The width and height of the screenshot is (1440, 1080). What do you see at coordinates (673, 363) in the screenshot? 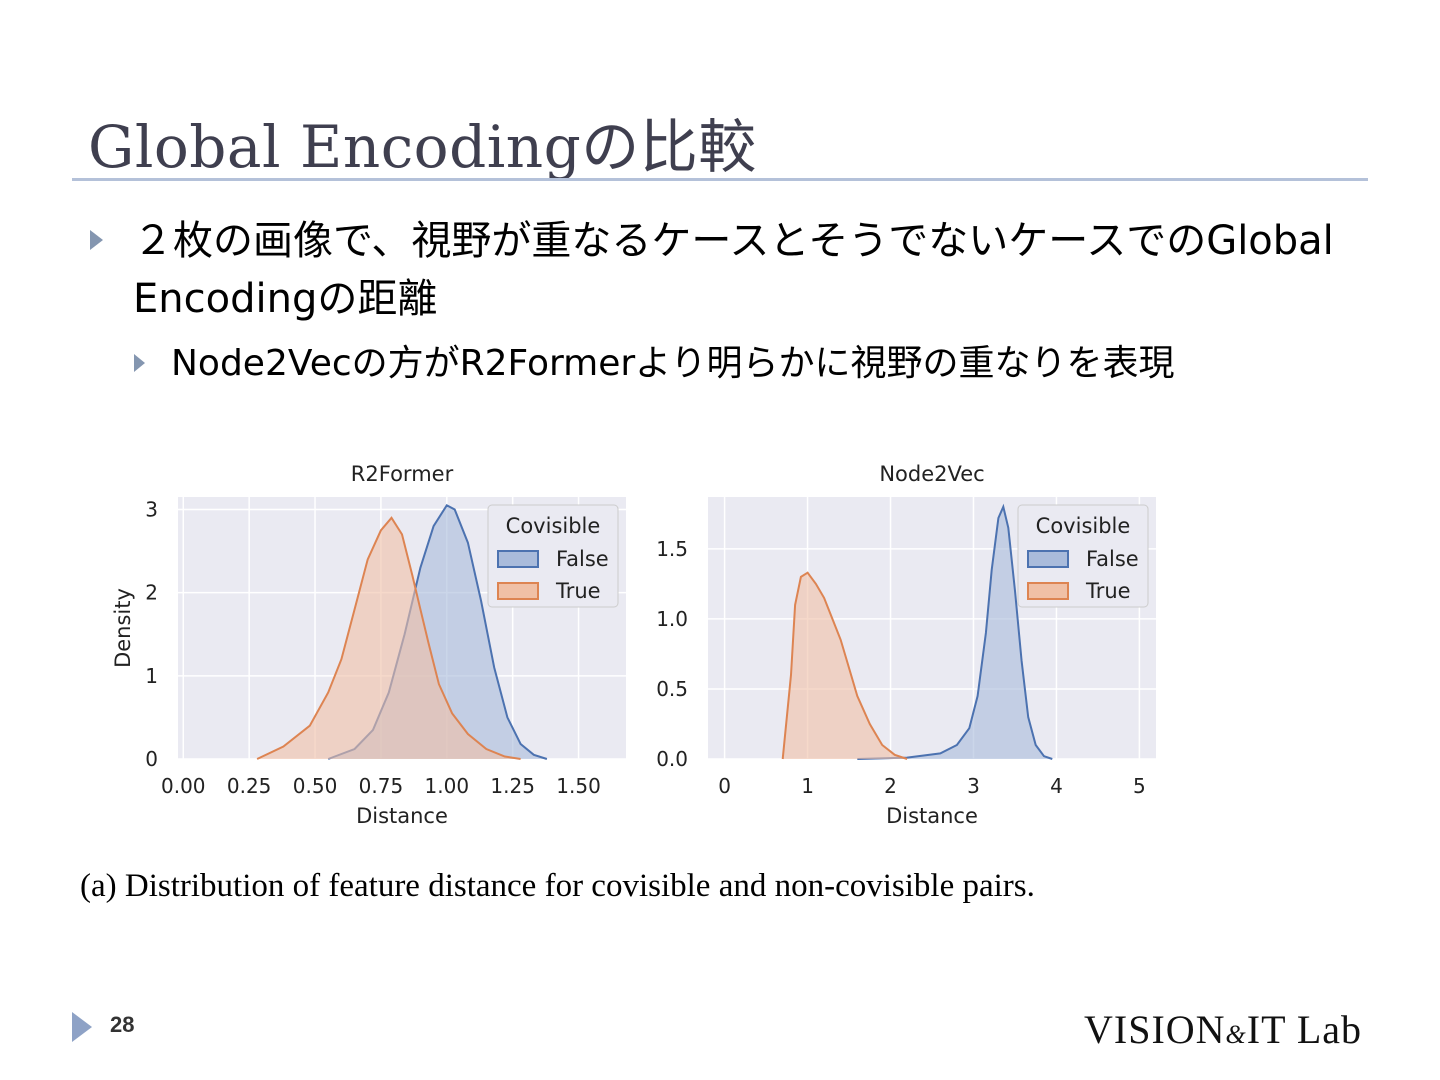
I see `sub-bullet-text: Node2Vecの方がR2Formerより明らかに視野の重なりを表現` at bounding box center [673, 363].